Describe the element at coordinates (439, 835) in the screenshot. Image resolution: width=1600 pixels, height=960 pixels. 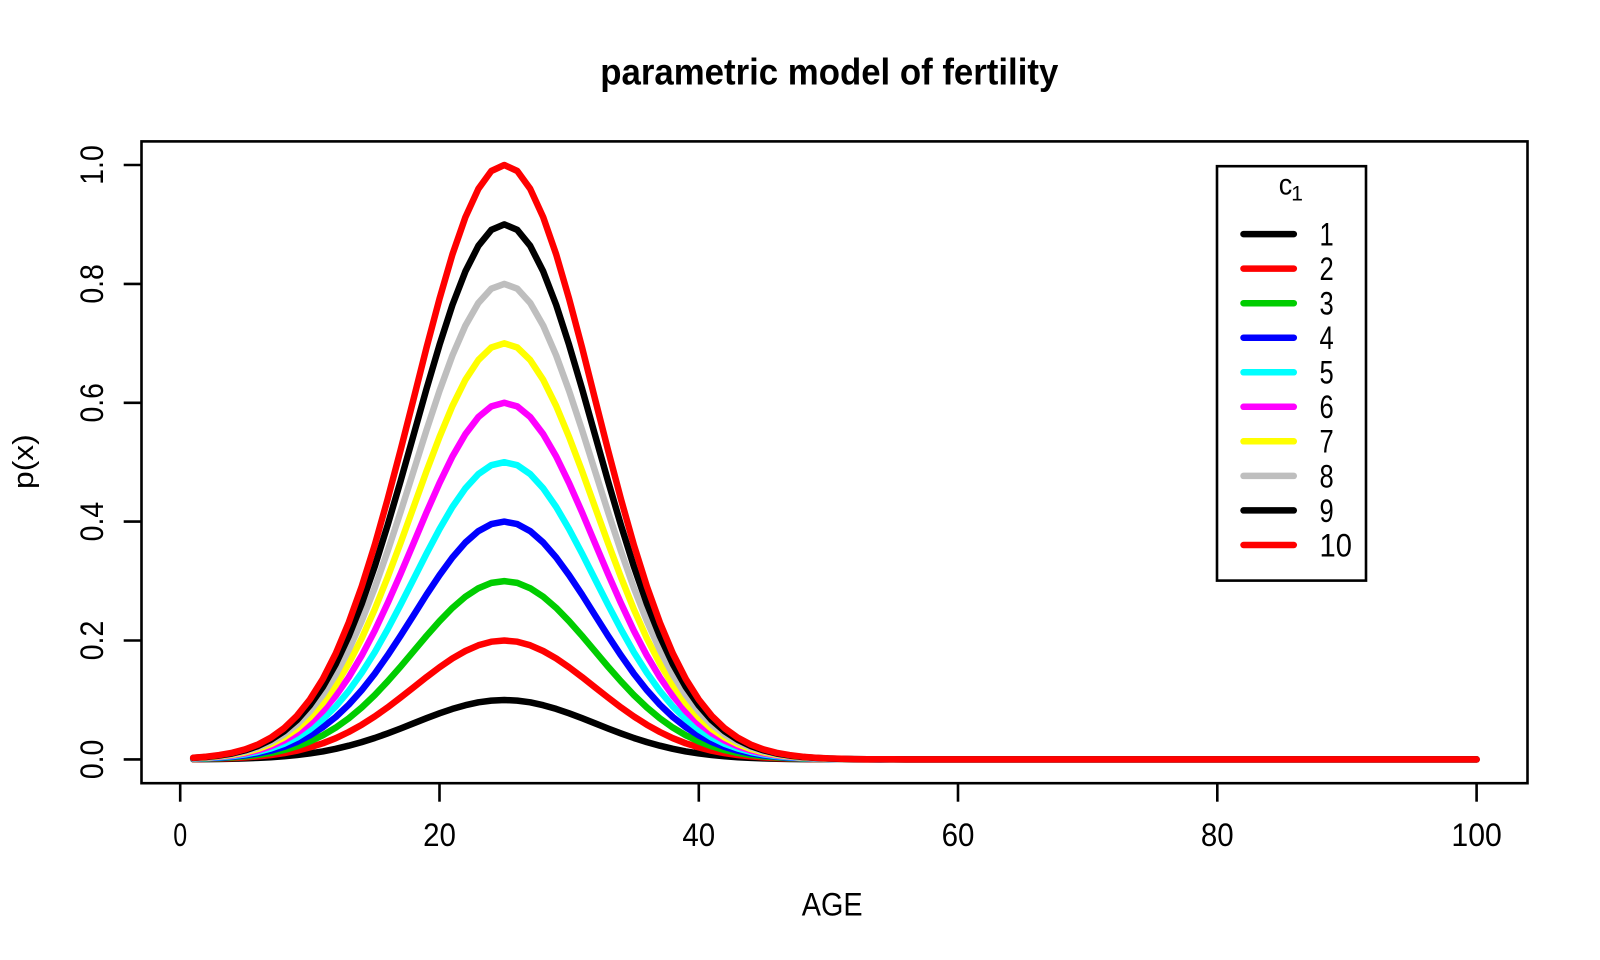
I see `svg-text: 20` at that location.